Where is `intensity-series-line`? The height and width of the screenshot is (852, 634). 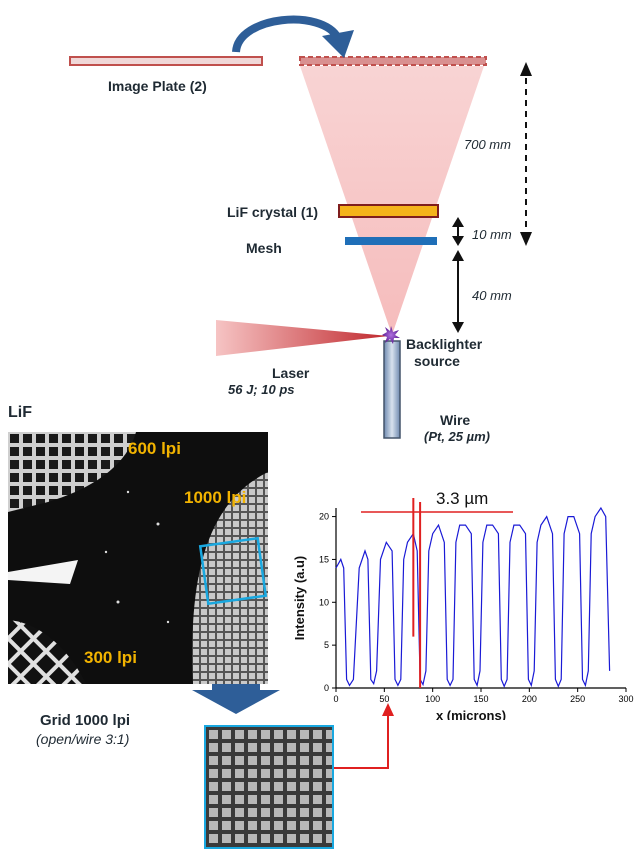 intensity-series-line is located at coordinates (473, 597).